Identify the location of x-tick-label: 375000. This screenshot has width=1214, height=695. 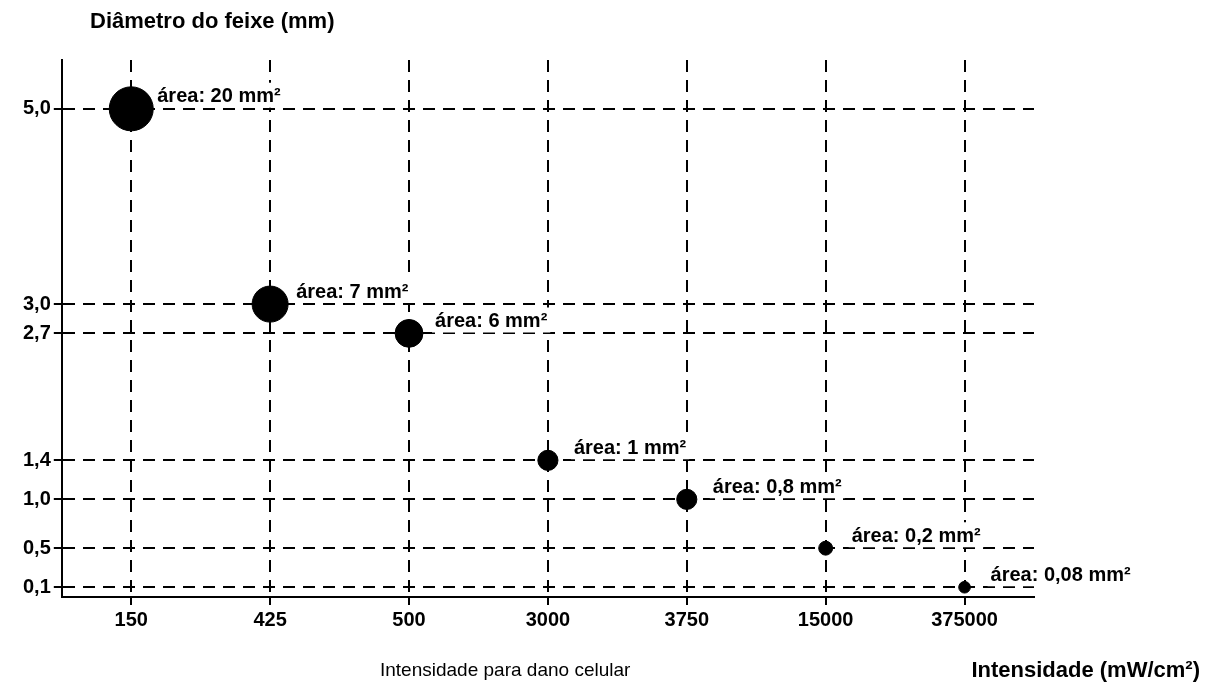
(964, 618).